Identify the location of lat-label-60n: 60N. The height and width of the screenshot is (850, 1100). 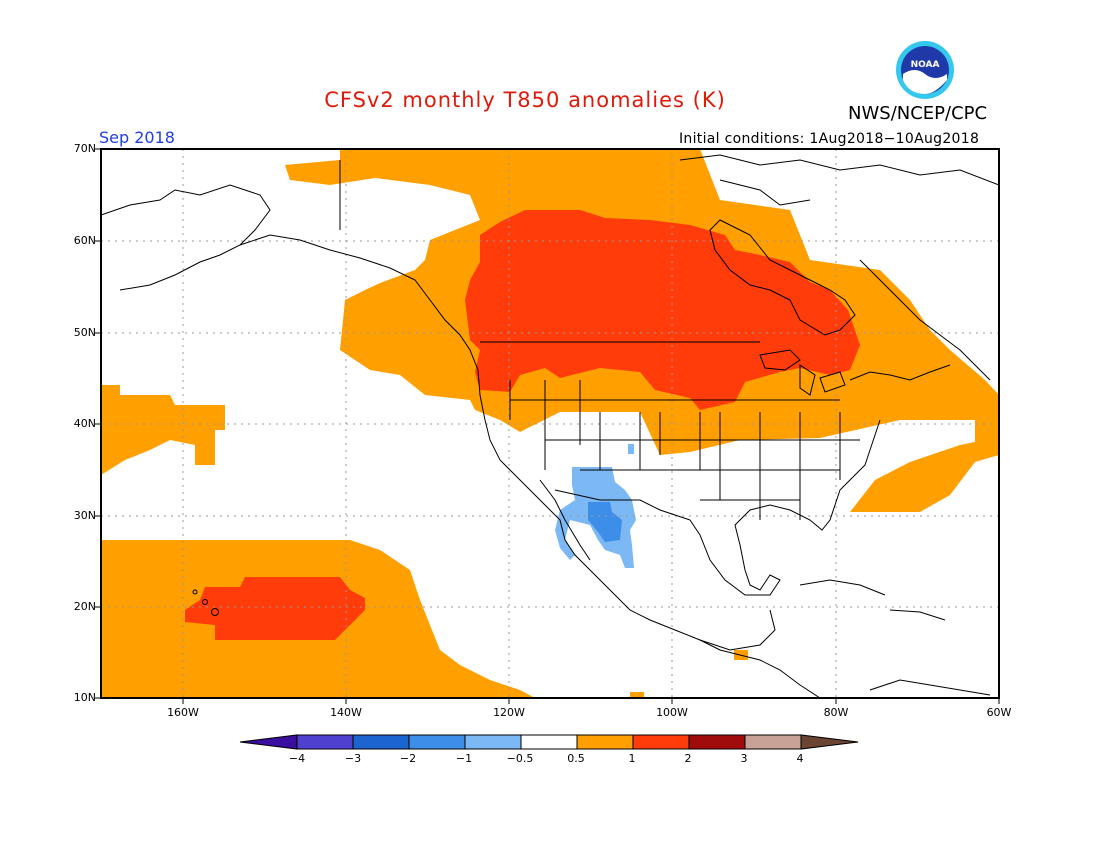
(84, 240).